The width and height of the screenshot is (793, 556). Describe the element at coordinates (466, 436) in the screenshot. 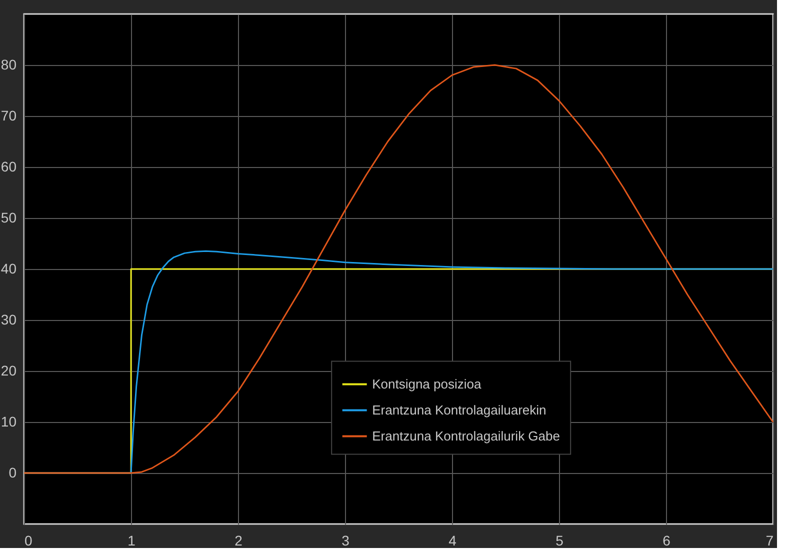

I see `legend-label: Erantzuna Kontrolagailurik Gabe` at that location.